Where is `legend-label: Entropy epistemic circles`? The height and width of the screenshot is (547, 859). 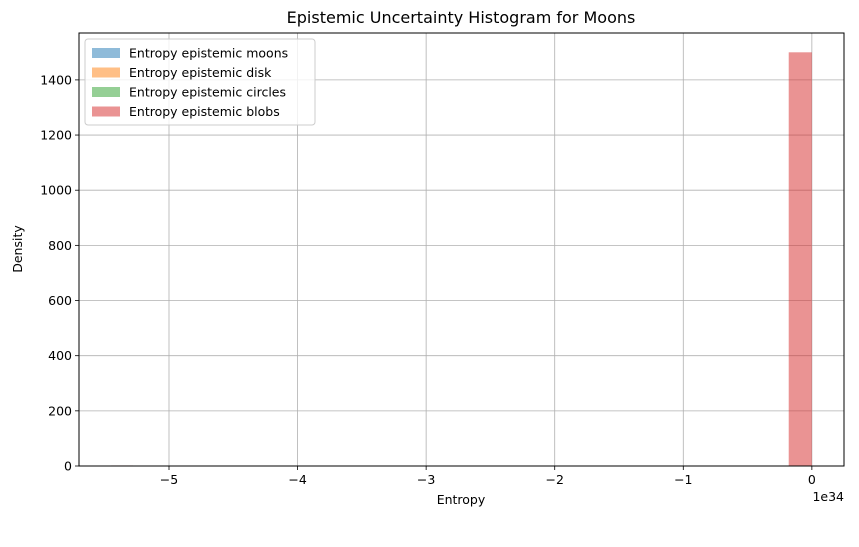
legend-label: Entropy epistemic circles is located at coordinates (207, 92).